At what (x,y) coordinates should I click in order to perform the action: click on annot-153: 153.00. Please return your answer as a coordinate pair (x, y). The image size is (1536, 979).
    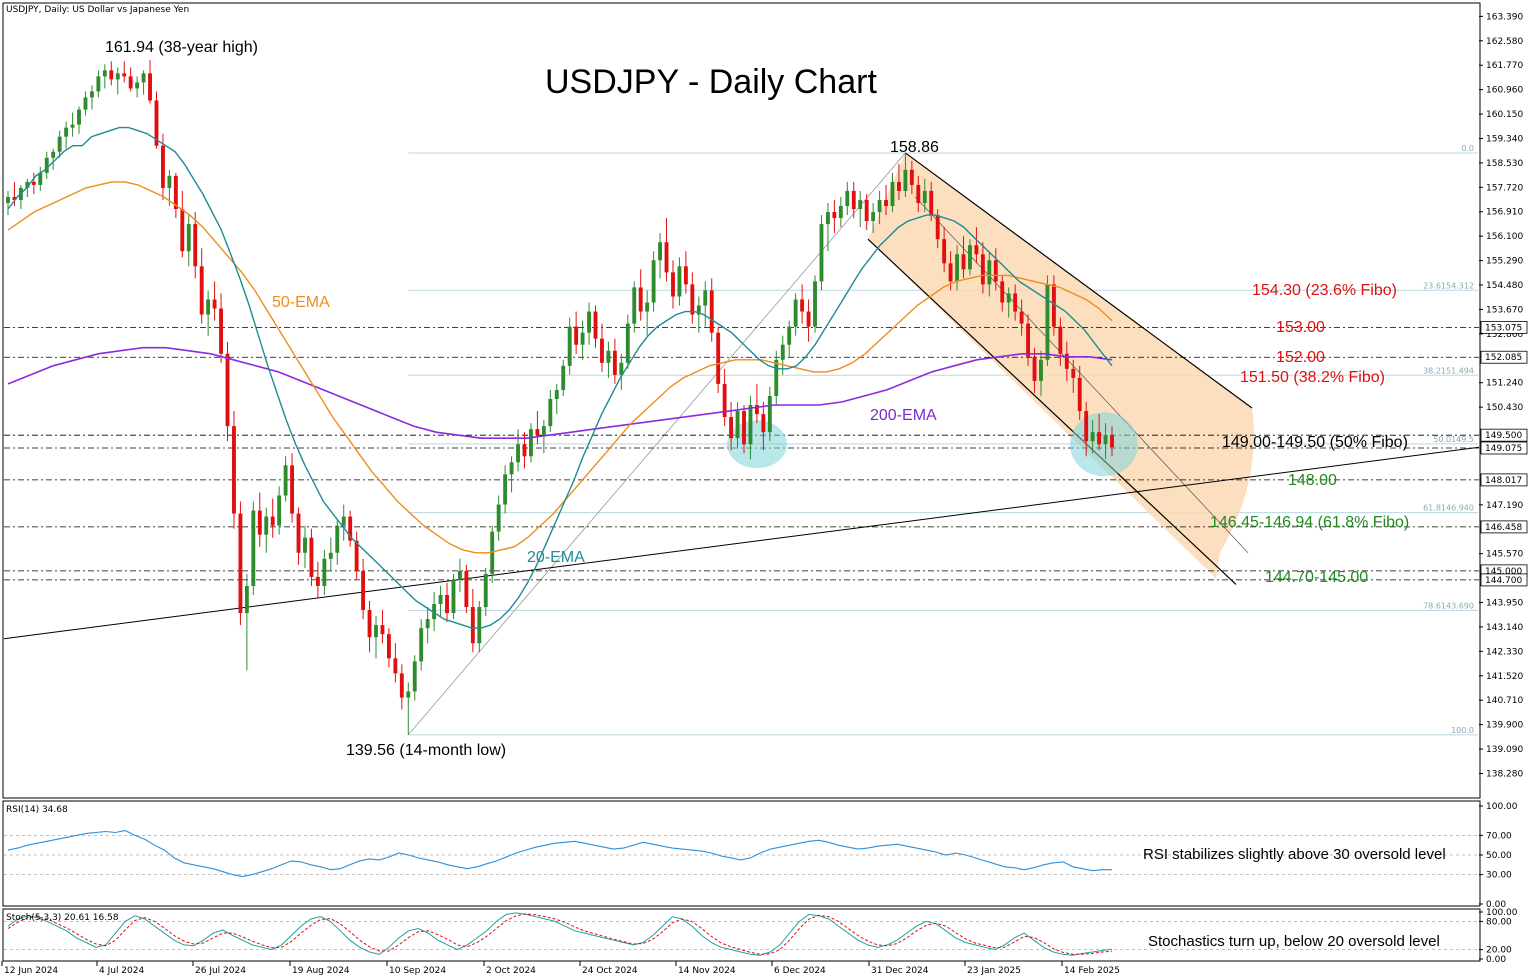
    Looking at the image, I should click on (1300, 327).